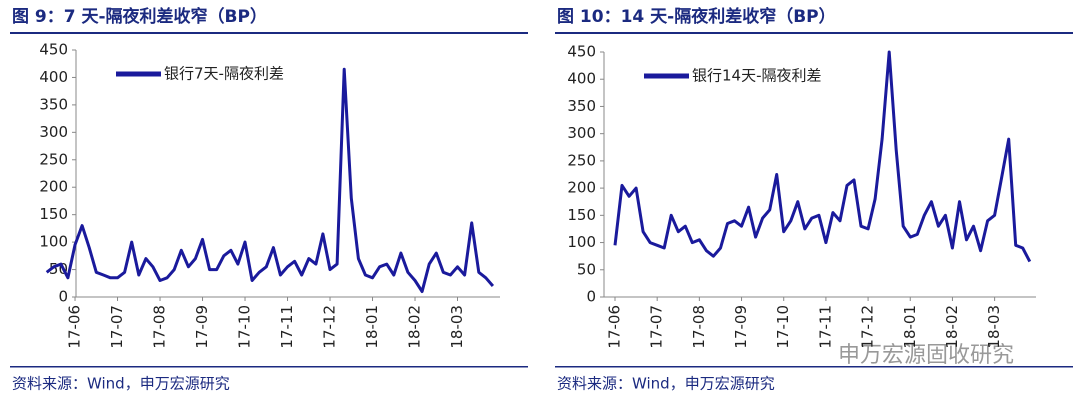 The width and height of the screenshot is (1080, 404). Describe the element at coordinates (224, 74) in the screenshot. I see `legend-label: 银行7天-隔夜利差` at that location.